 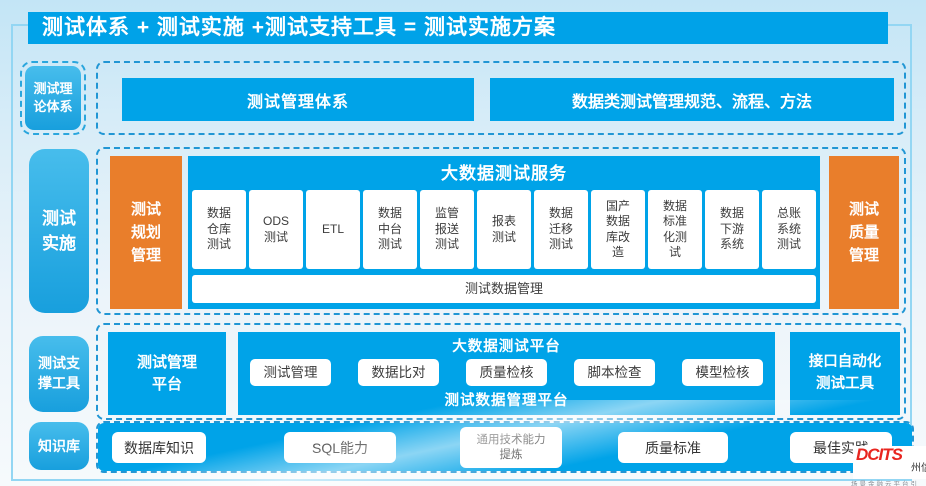 What do you see at coordinates (561, 229) in the screenshot?
I see `service-cell-data-migration: 数据 迁移 测试` at bounding box center [561, 229].